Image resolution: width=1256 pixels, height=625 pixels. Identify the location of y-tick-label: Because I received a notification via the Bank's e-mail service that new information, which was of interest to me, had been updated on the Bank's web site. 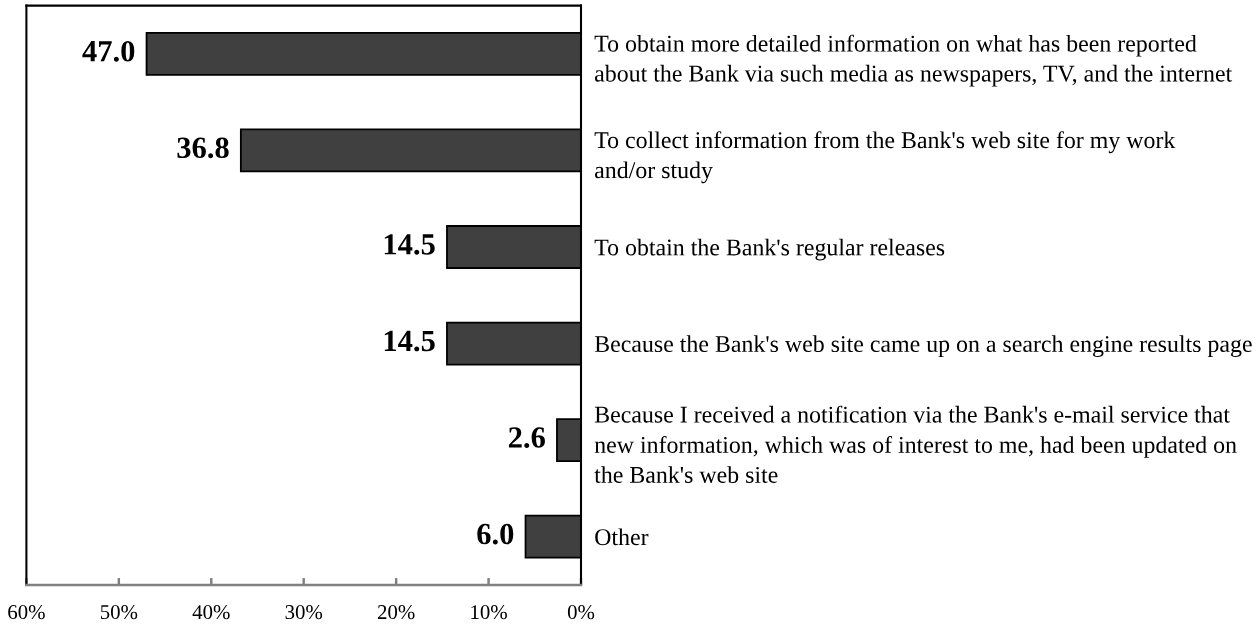
(915, 444).